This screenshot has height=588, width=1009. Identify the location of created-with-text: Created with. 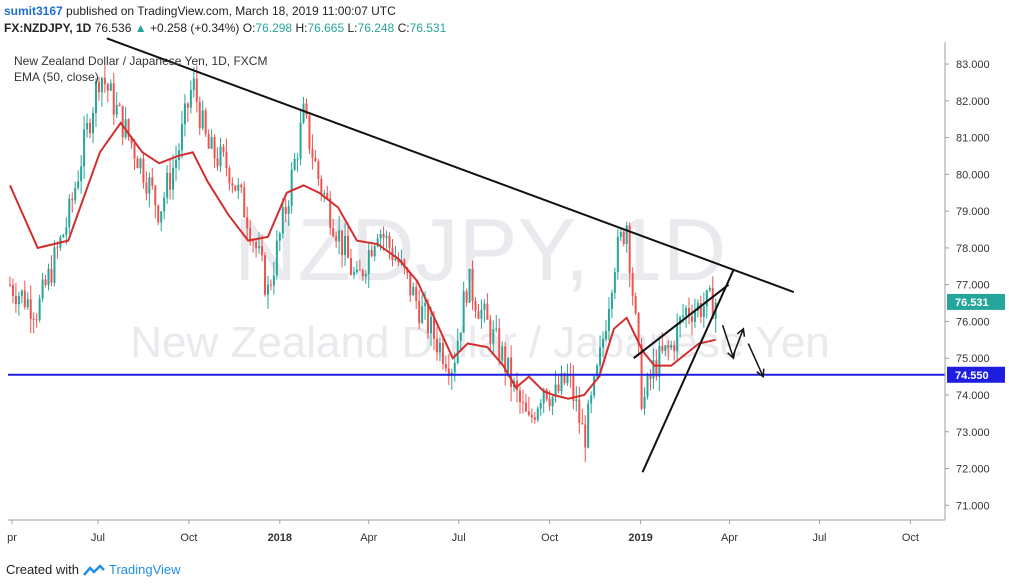
(42, 569).